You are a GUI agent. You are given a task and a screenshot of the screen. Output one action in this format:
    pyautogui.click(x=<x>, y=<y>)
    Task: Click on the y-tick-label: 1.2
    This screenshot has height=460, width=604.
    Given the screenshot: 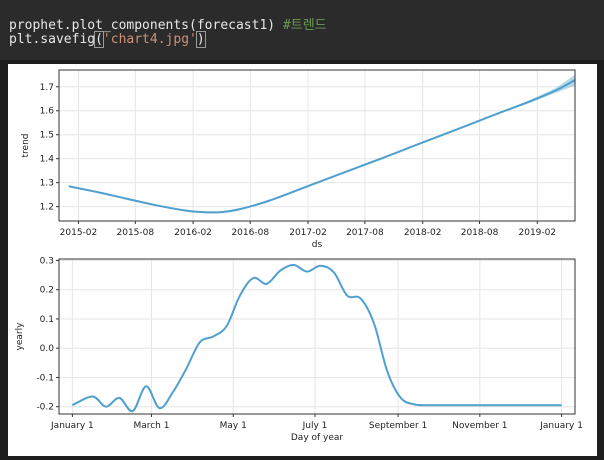 What is the action you would take?
    pyautogui.click(x=47, y=208)
    